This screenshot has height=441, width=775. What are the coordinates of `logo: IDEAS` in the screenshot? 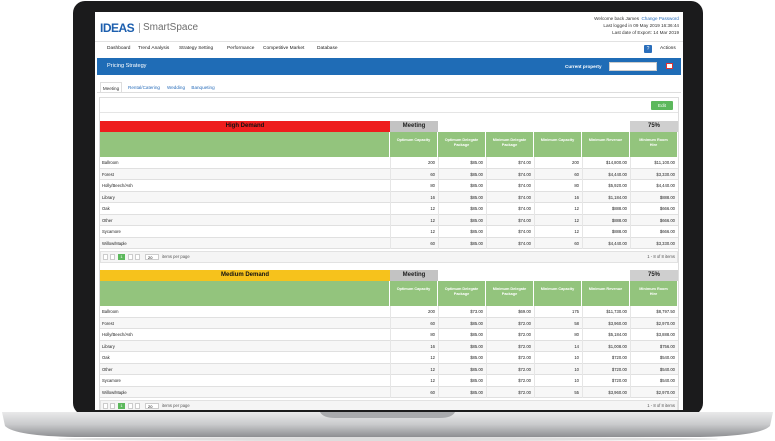 It's located at (117, 28).